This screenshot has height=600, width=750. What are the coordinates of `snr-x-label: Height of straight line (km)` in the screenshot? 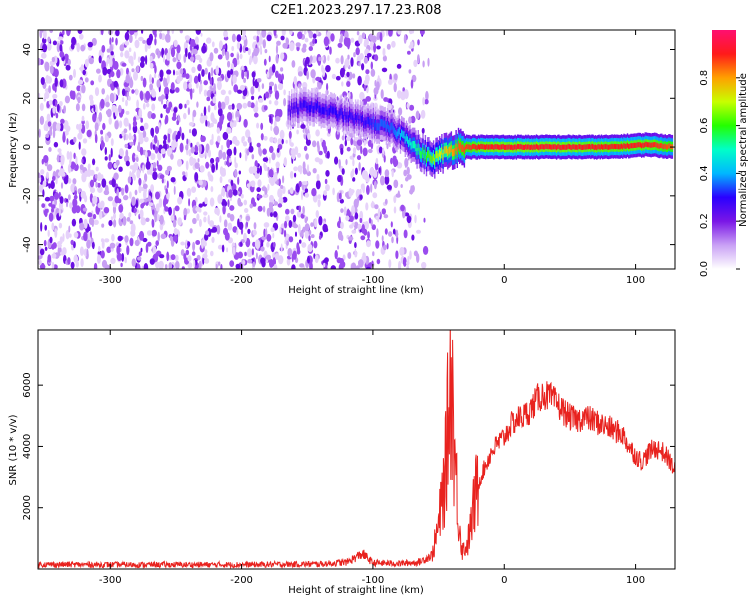 It's located at (356, 590).